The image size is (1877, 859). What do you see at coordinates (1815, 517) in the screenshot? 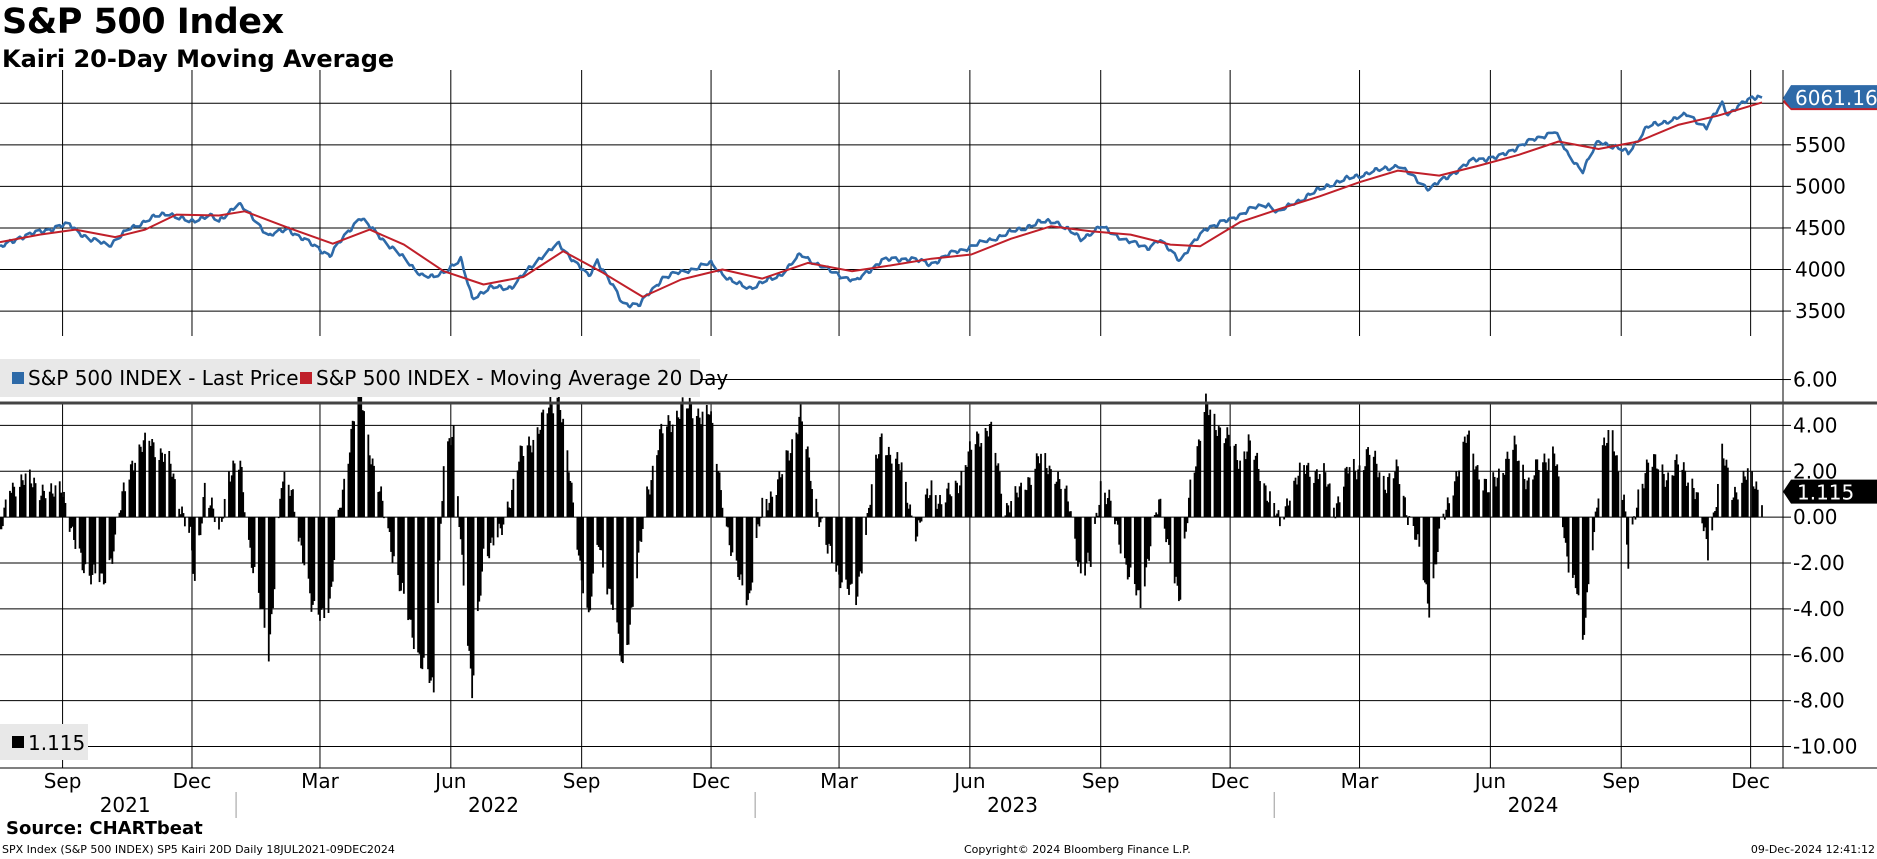
I see `bottom-ytick-label: 0.00` at bounding box center [1815, 517].